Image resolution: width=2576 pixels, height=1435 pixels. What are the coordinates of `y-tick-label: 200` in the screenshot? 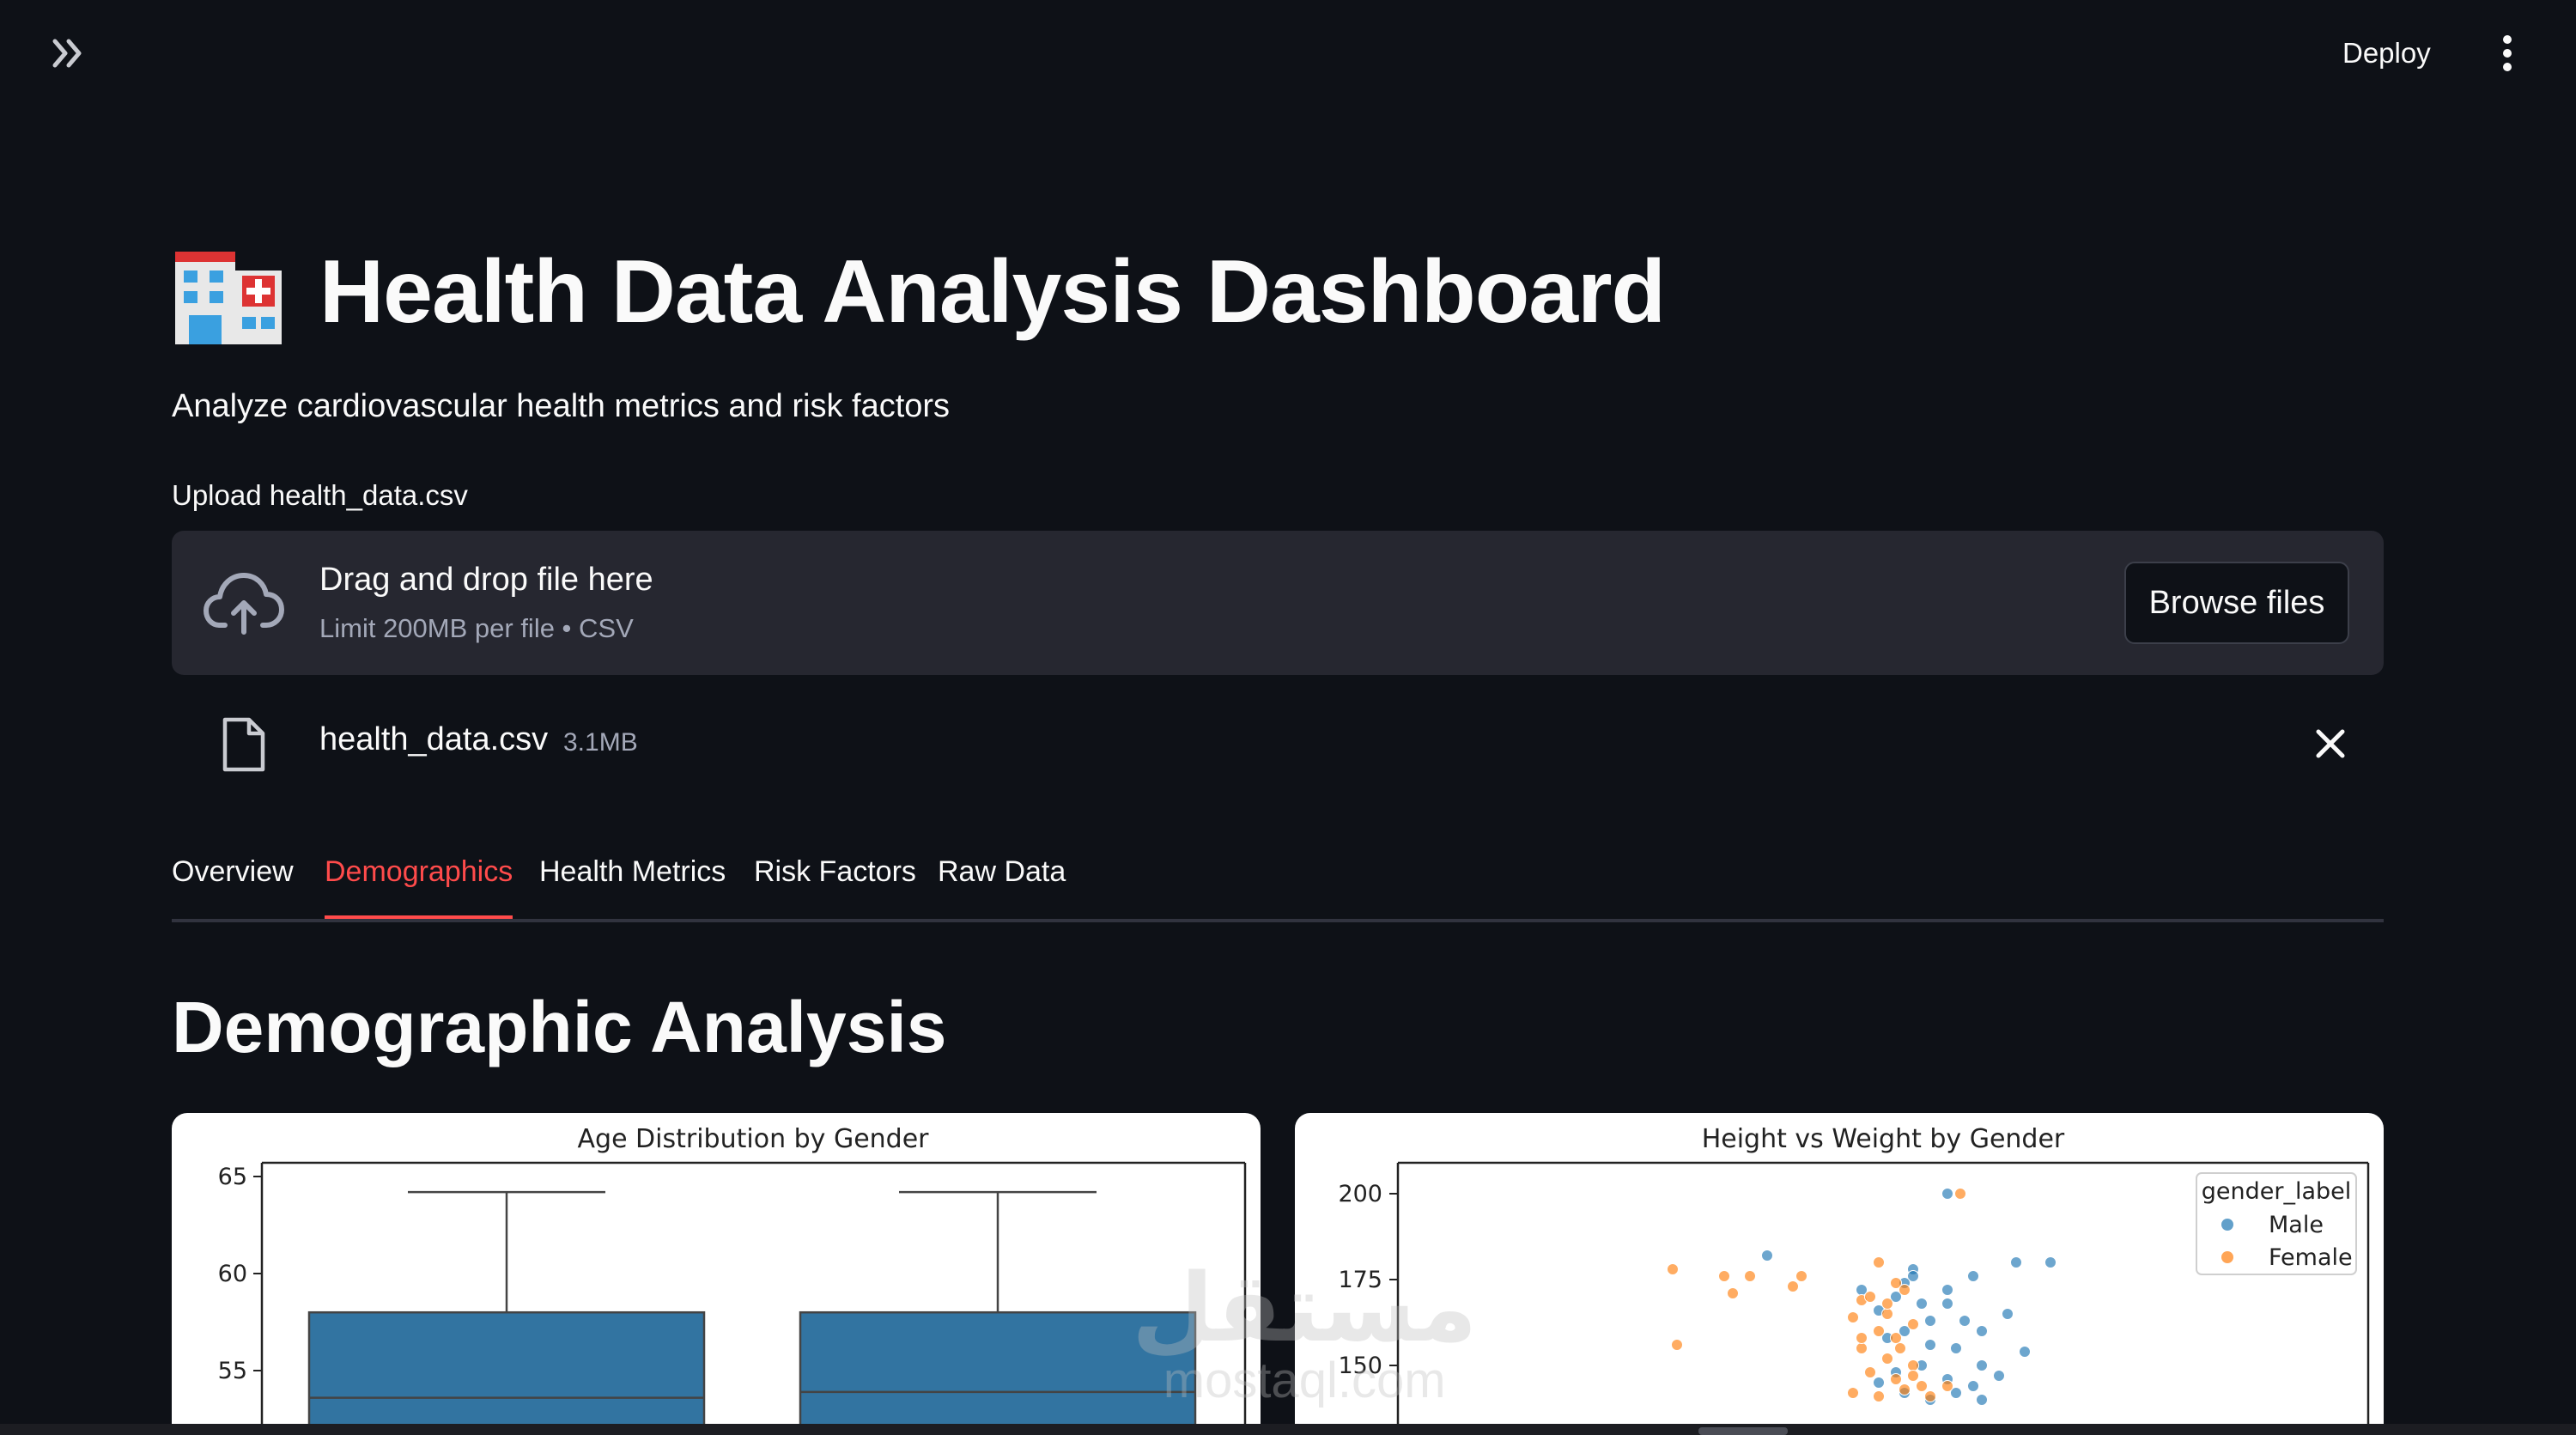 It's located at (1360, 1194).